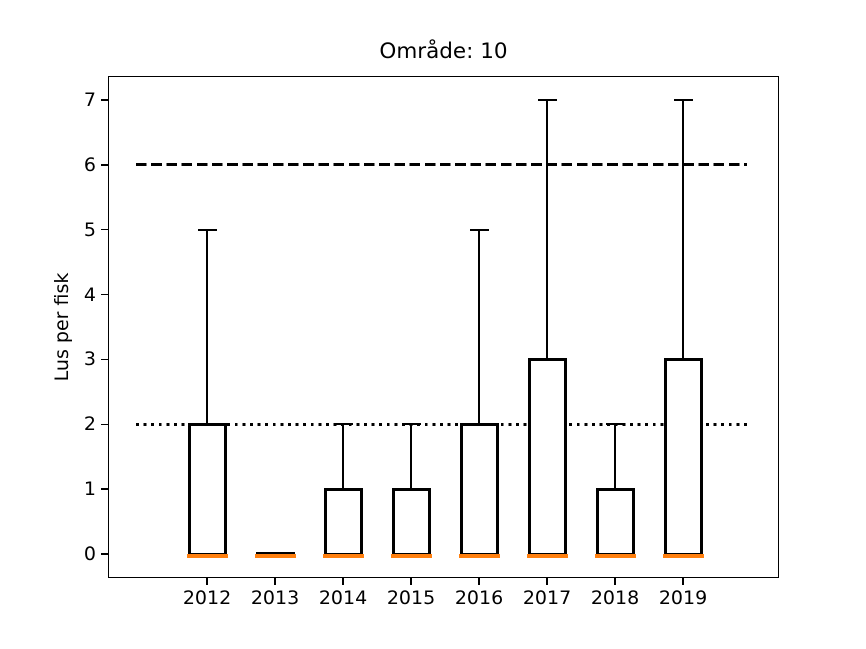 Image resolution: width=866 pixels, height=649 pixels. Describe the element at coordinates (441, 424) in the screenshot. I see `dotted-reference-line` at that location.